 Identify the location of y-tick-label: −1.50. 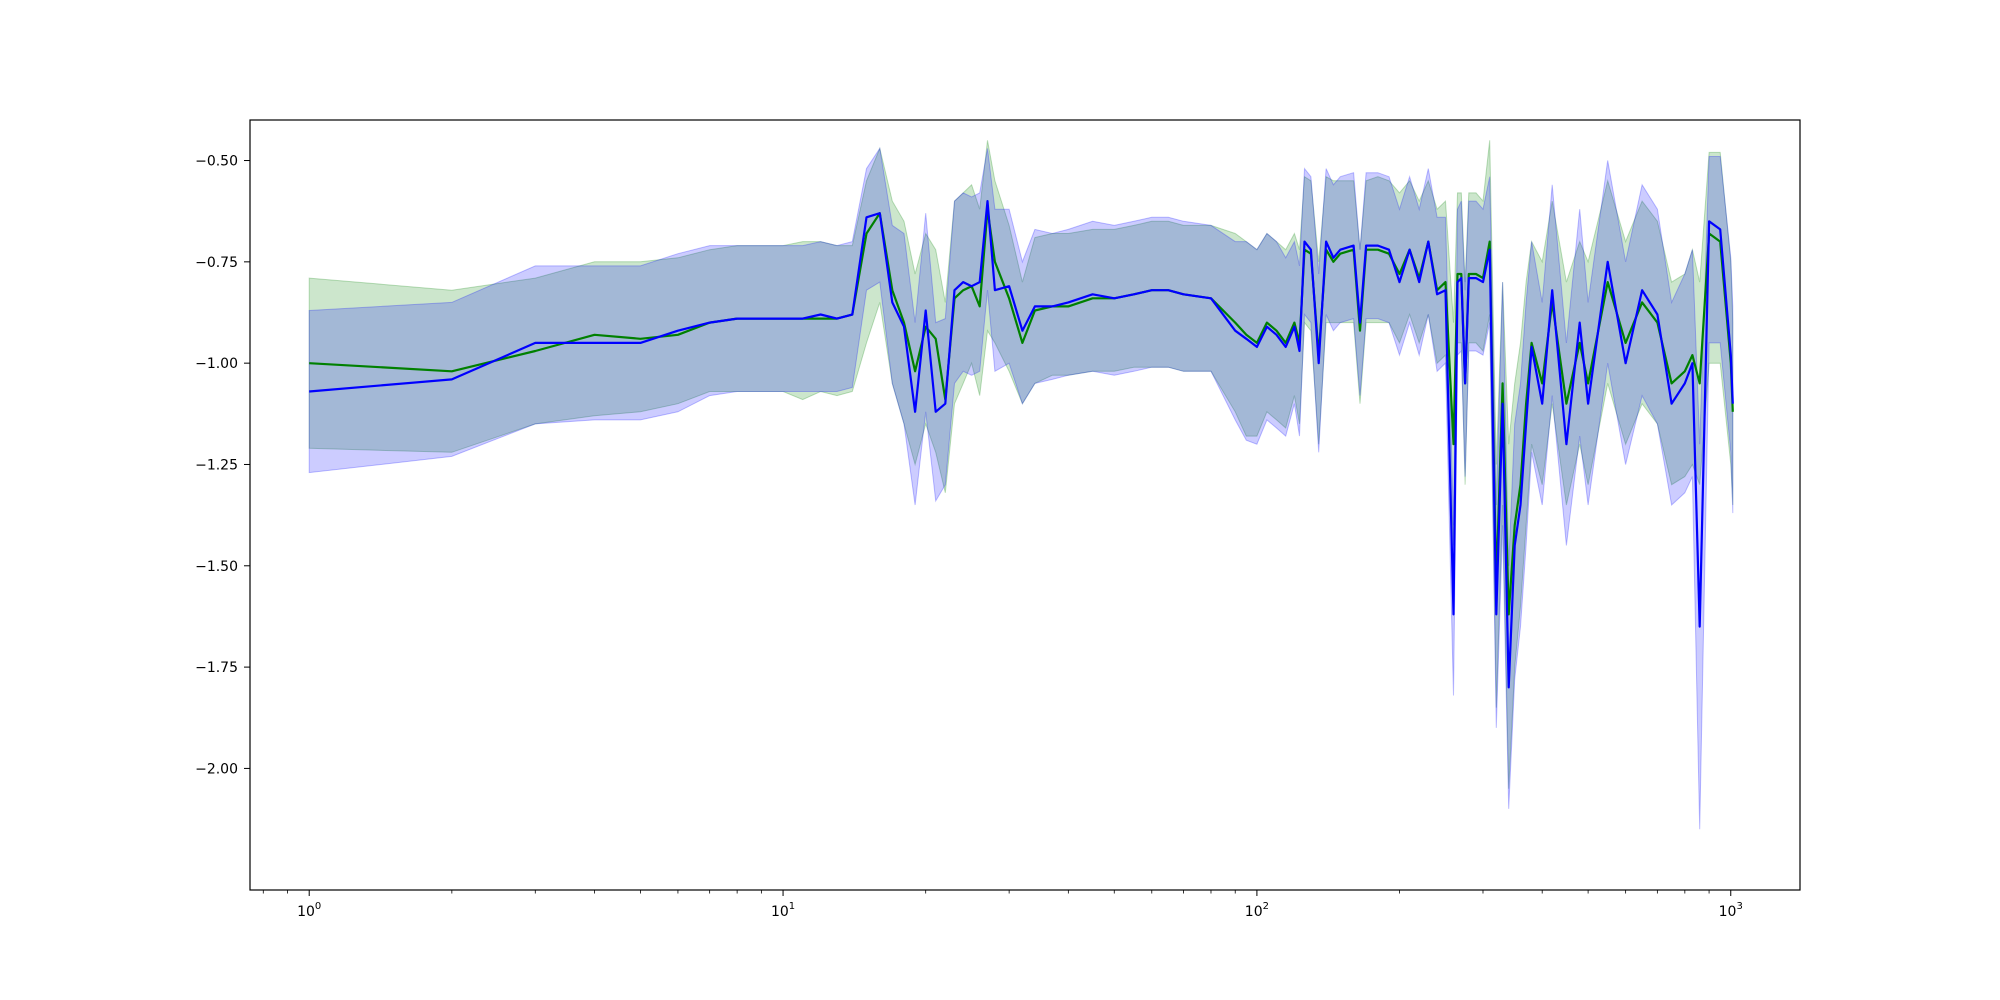
(216, 567).